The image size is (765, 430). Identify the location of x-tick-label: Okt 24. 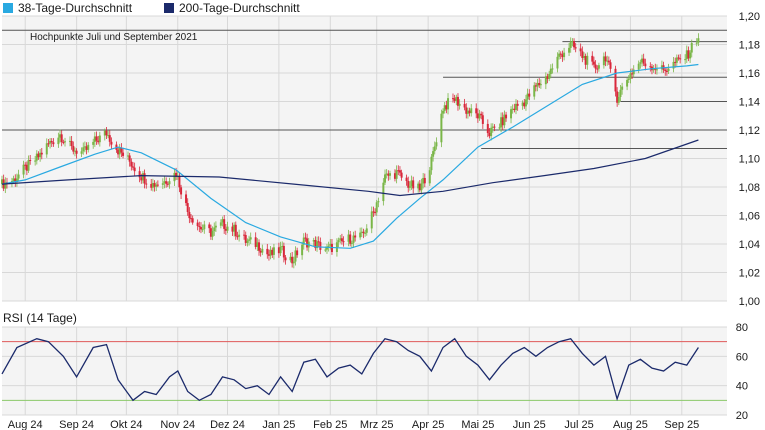
(126, 424).